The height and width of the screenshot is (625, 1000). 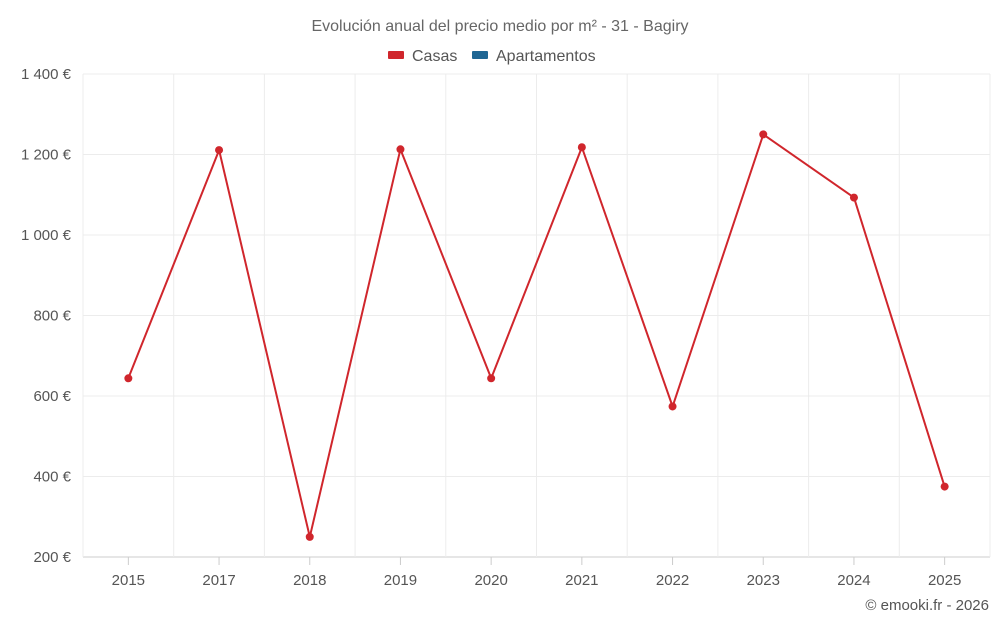 What do you see at coordinates (218, 580) in the screenshot?
I see `x-tick-label: 2017` at bounding box center [218, 580].